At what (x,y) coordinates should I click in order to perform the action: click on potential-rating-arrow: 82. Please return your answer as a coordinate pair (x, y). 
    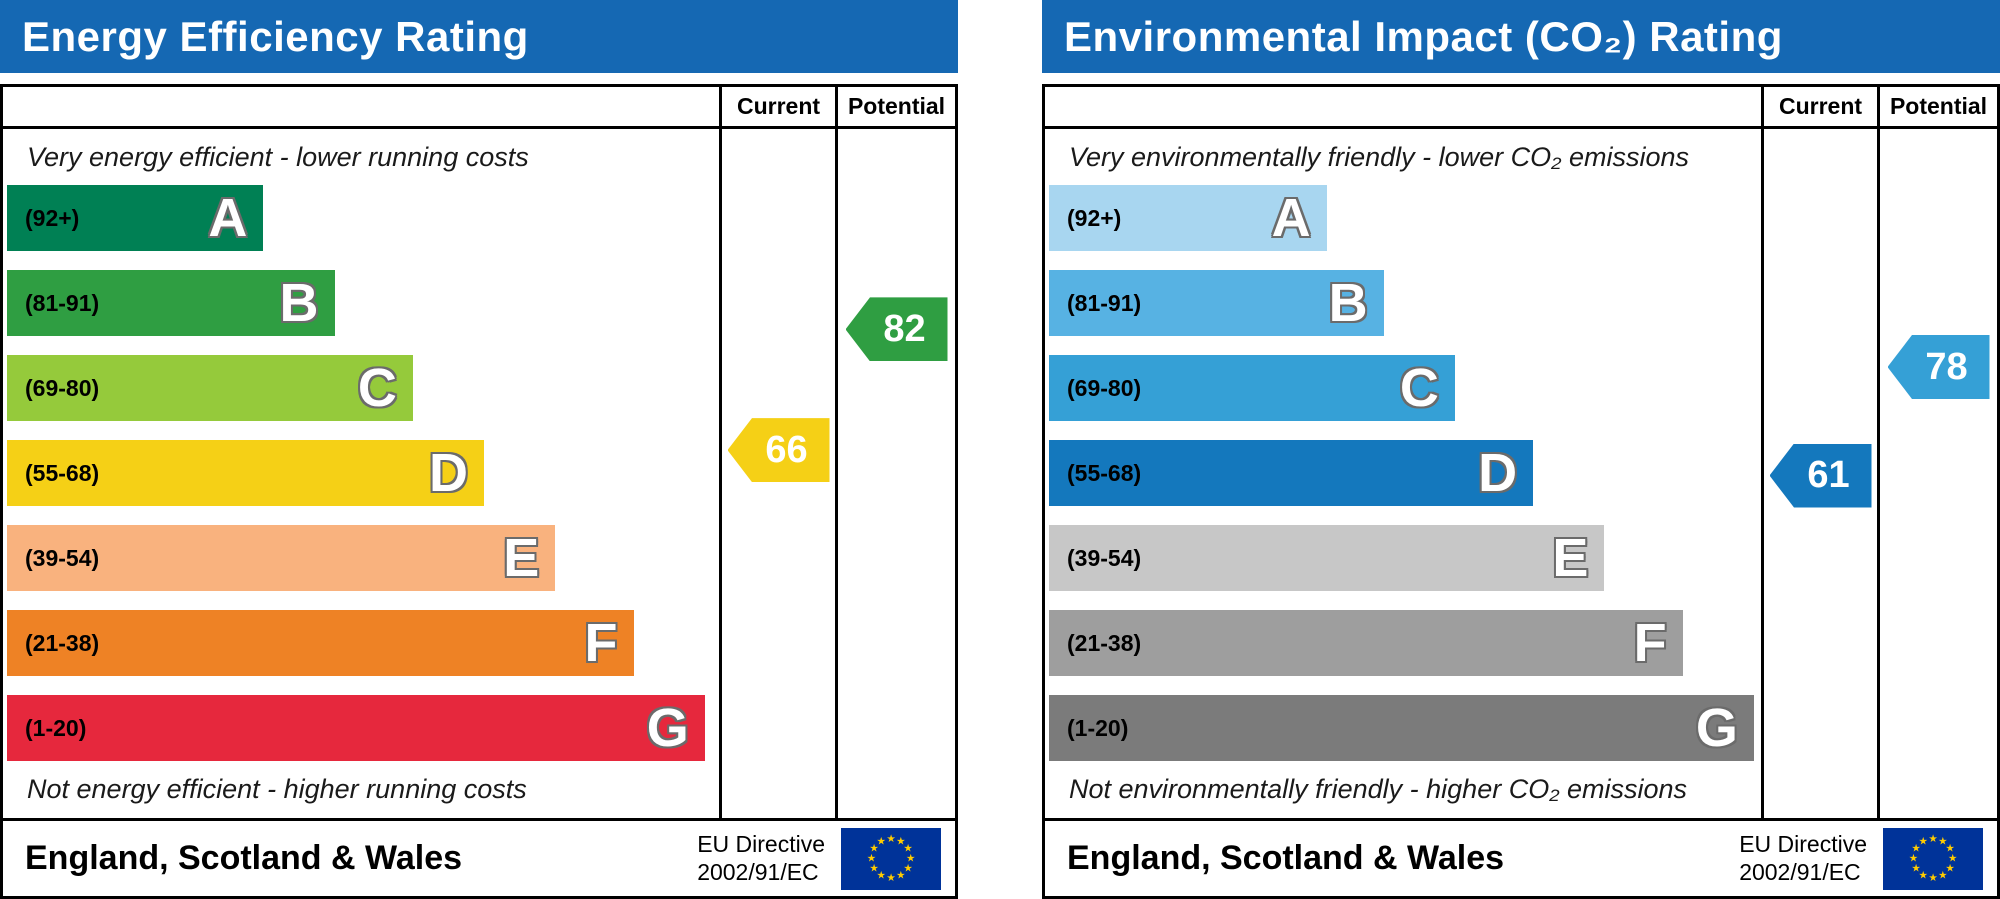
    Looking at the image, I should click on (896, 329).